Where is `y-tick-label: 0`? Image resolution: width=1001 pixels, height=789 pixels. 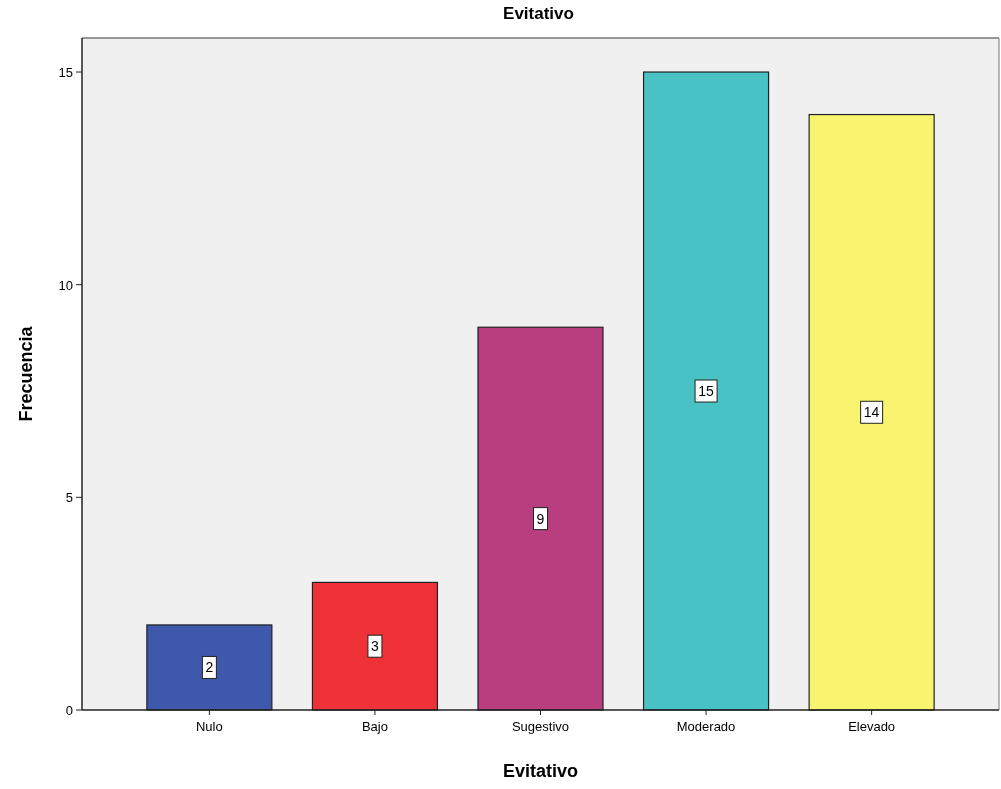
y-tick-label: 0 is located at coordinates (69, 710).